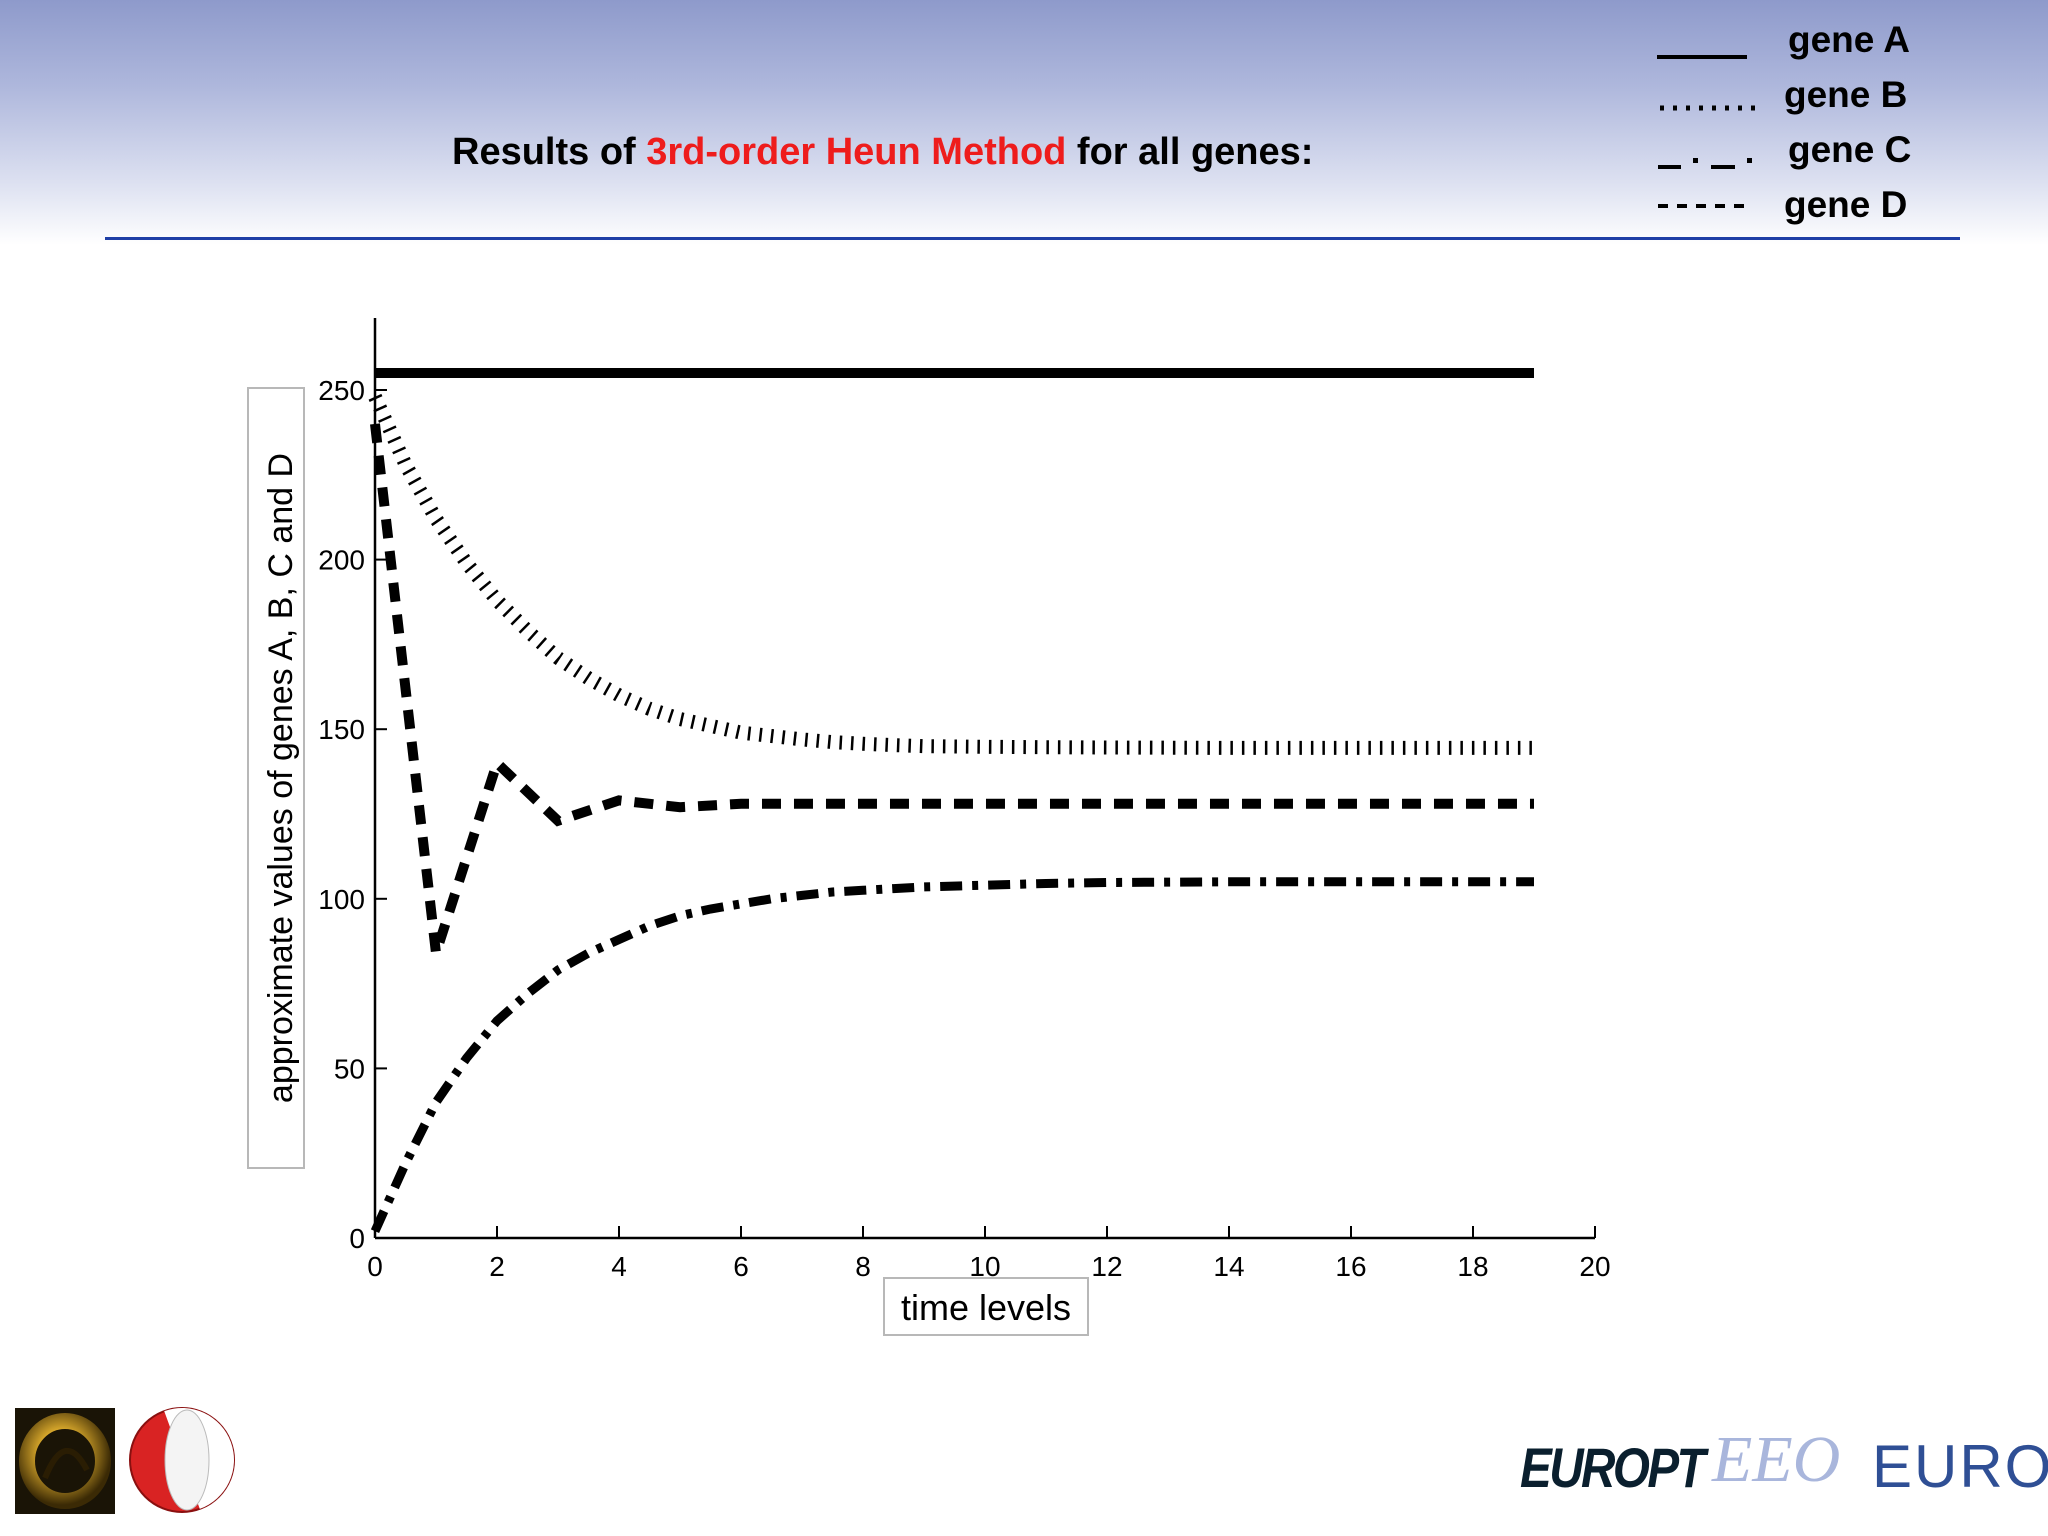  I want to click on legend-item-gene-c: gene C, so click(1805, 150).